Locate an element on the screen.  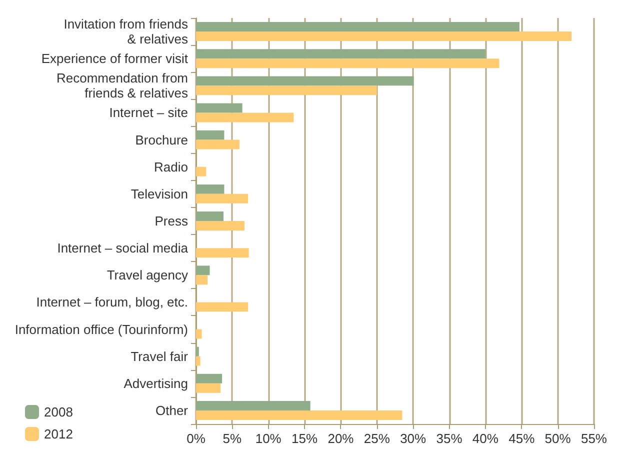
y-tick-label: Recommendation from friends & relatives is located at coordinates (122, 85).